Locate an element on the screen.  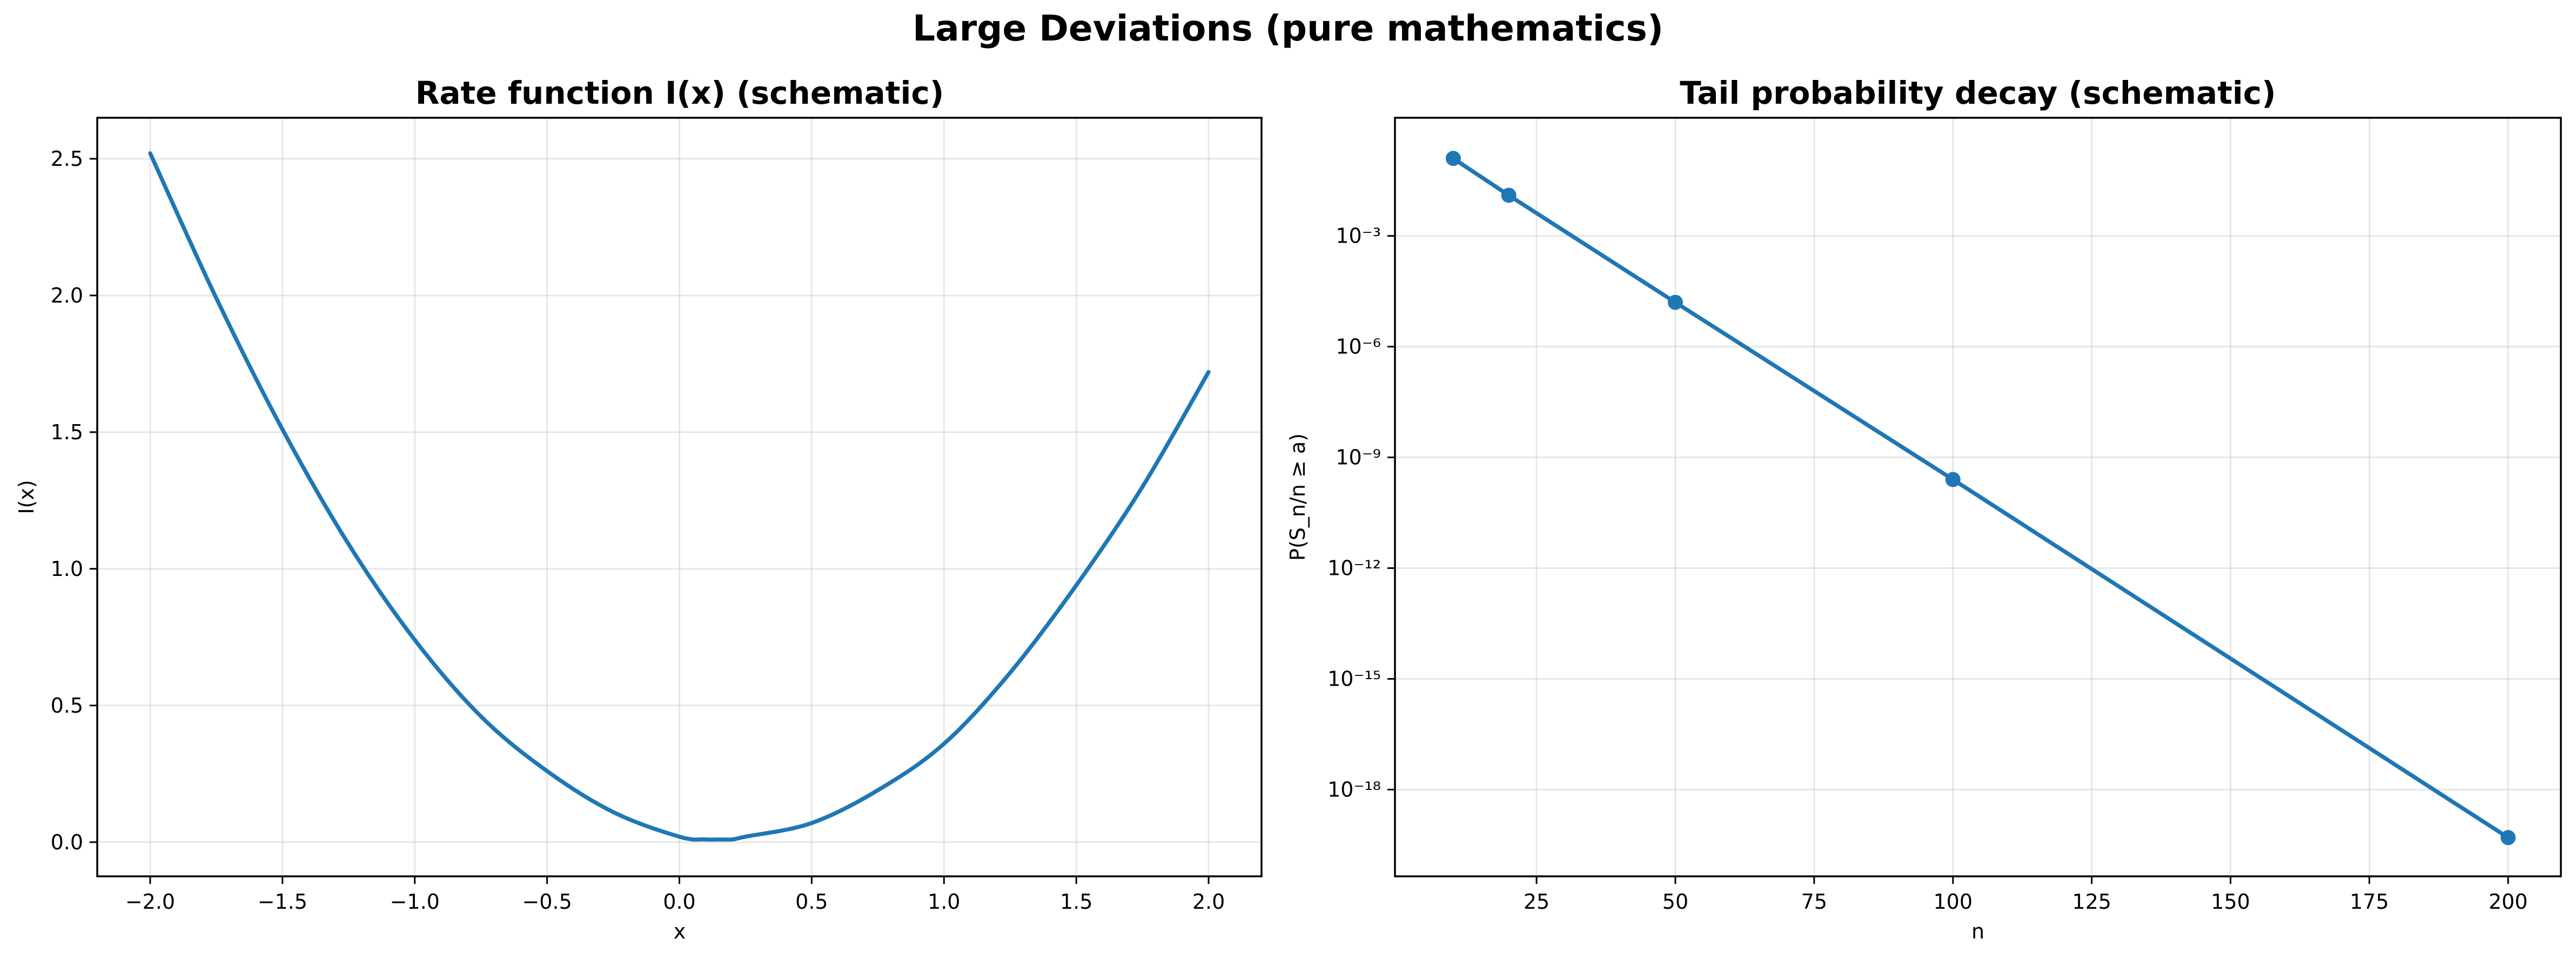
rate-function-x-tick-label: 1.5 is located at coordinates (1076, 902).